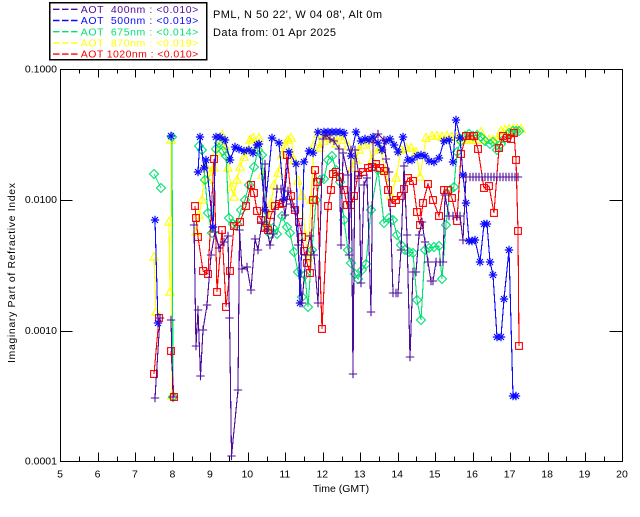  I want to click on svg-text: 5, so click(60, 475).